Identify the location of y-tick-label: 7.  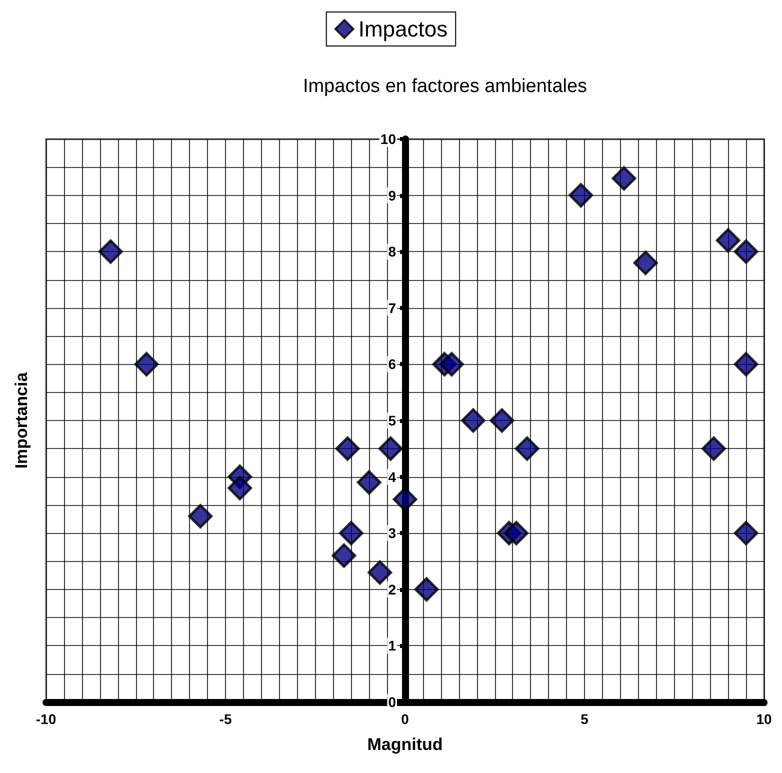
(392, 308).